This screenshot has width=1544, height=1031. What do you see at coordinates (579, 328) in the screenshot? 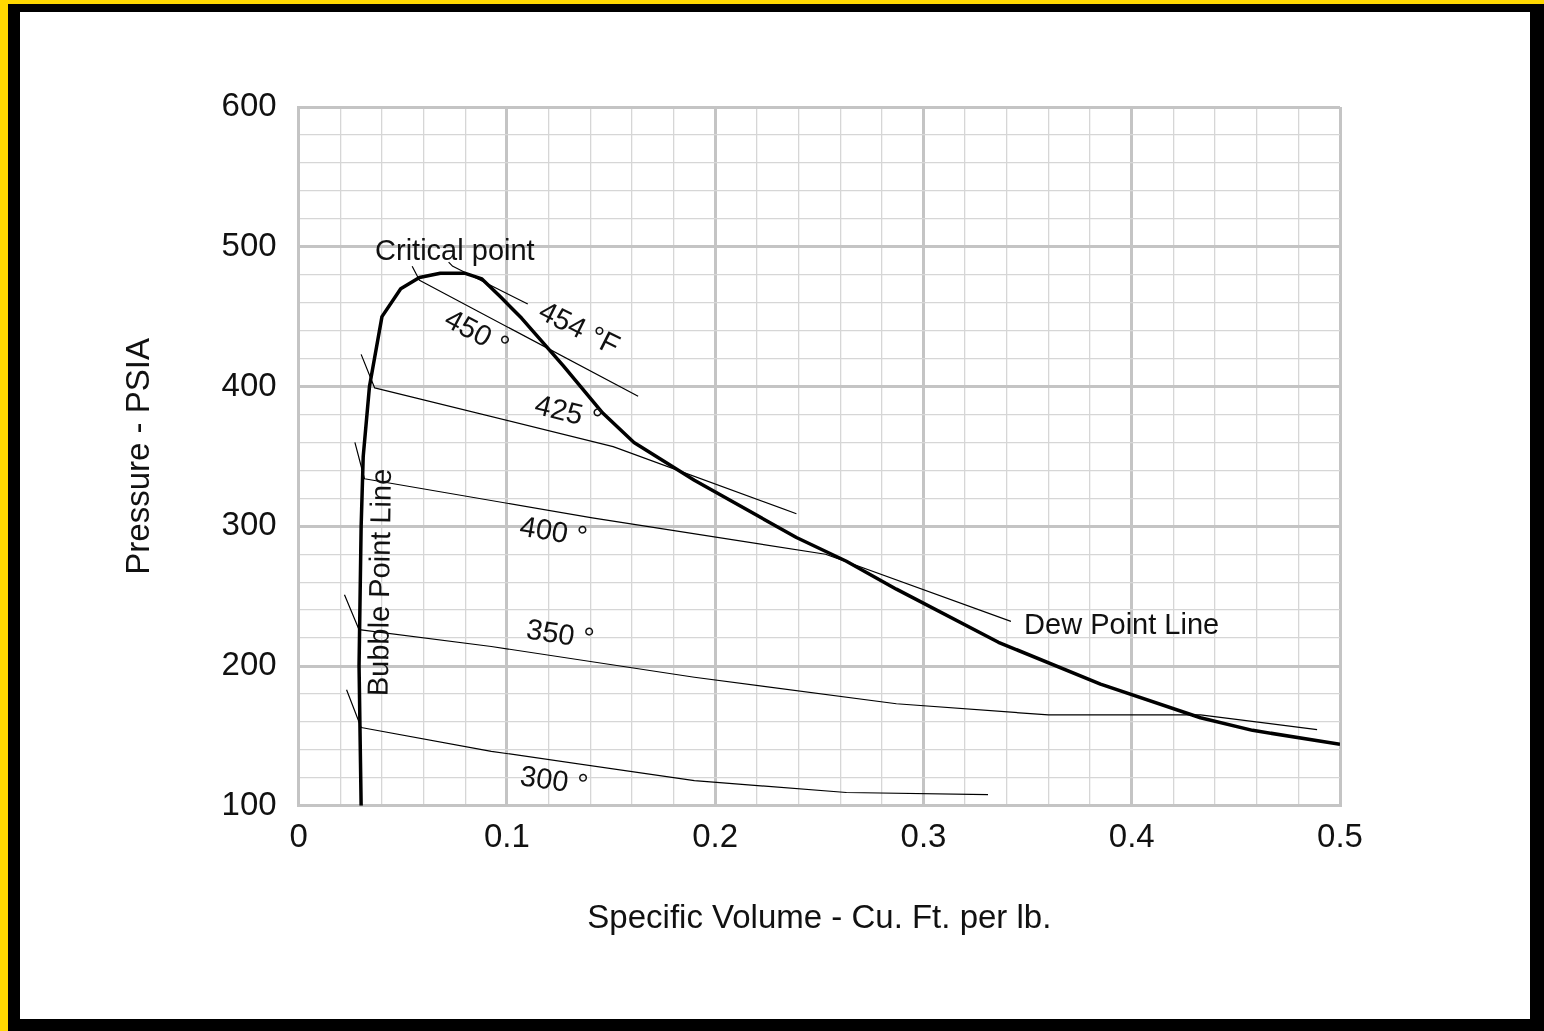
I see `annotation: 454 °F` at bounding box center [579, 328].